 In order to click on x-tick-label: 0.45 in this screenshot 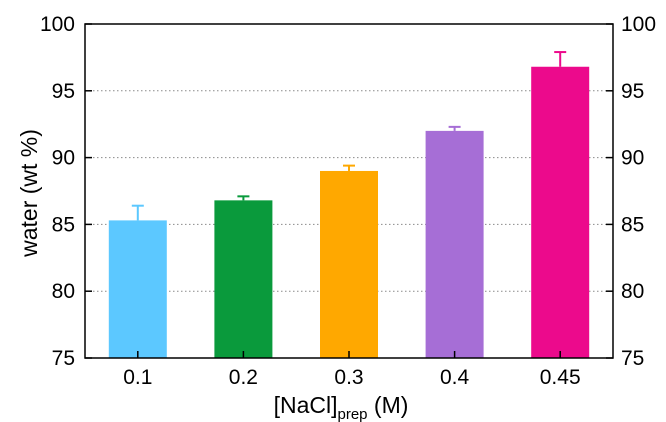, I will do `click(560, 377)`.